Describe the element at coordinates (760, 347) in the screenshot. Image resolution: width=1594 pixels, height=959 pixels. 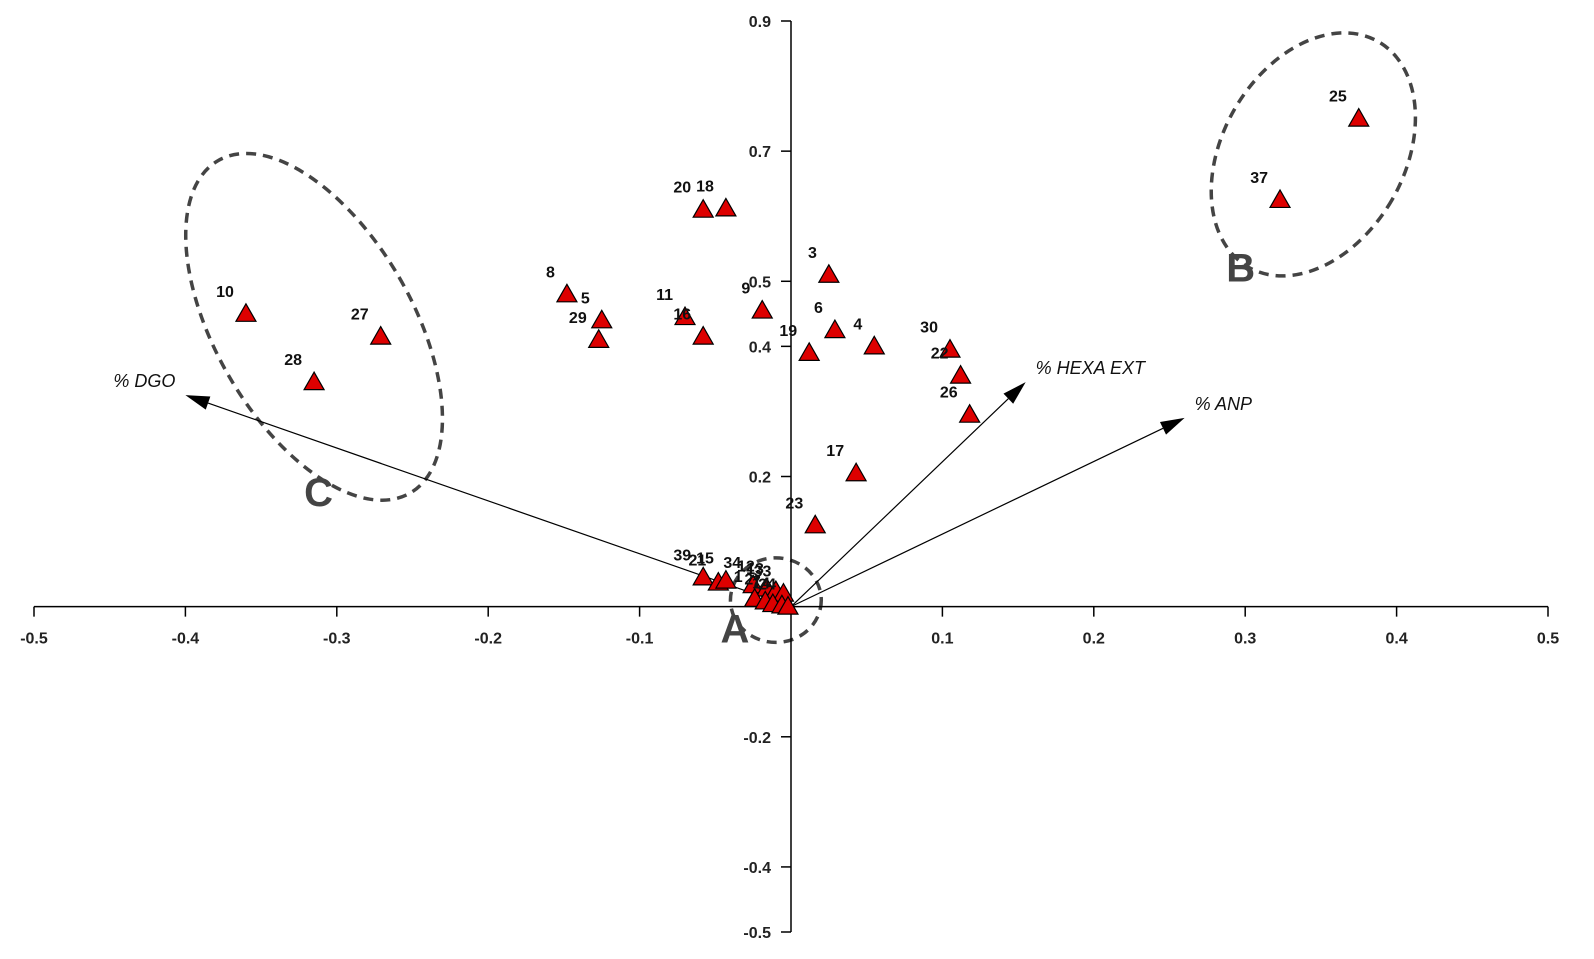
I see `y-tick-label: 0.4` at that location.